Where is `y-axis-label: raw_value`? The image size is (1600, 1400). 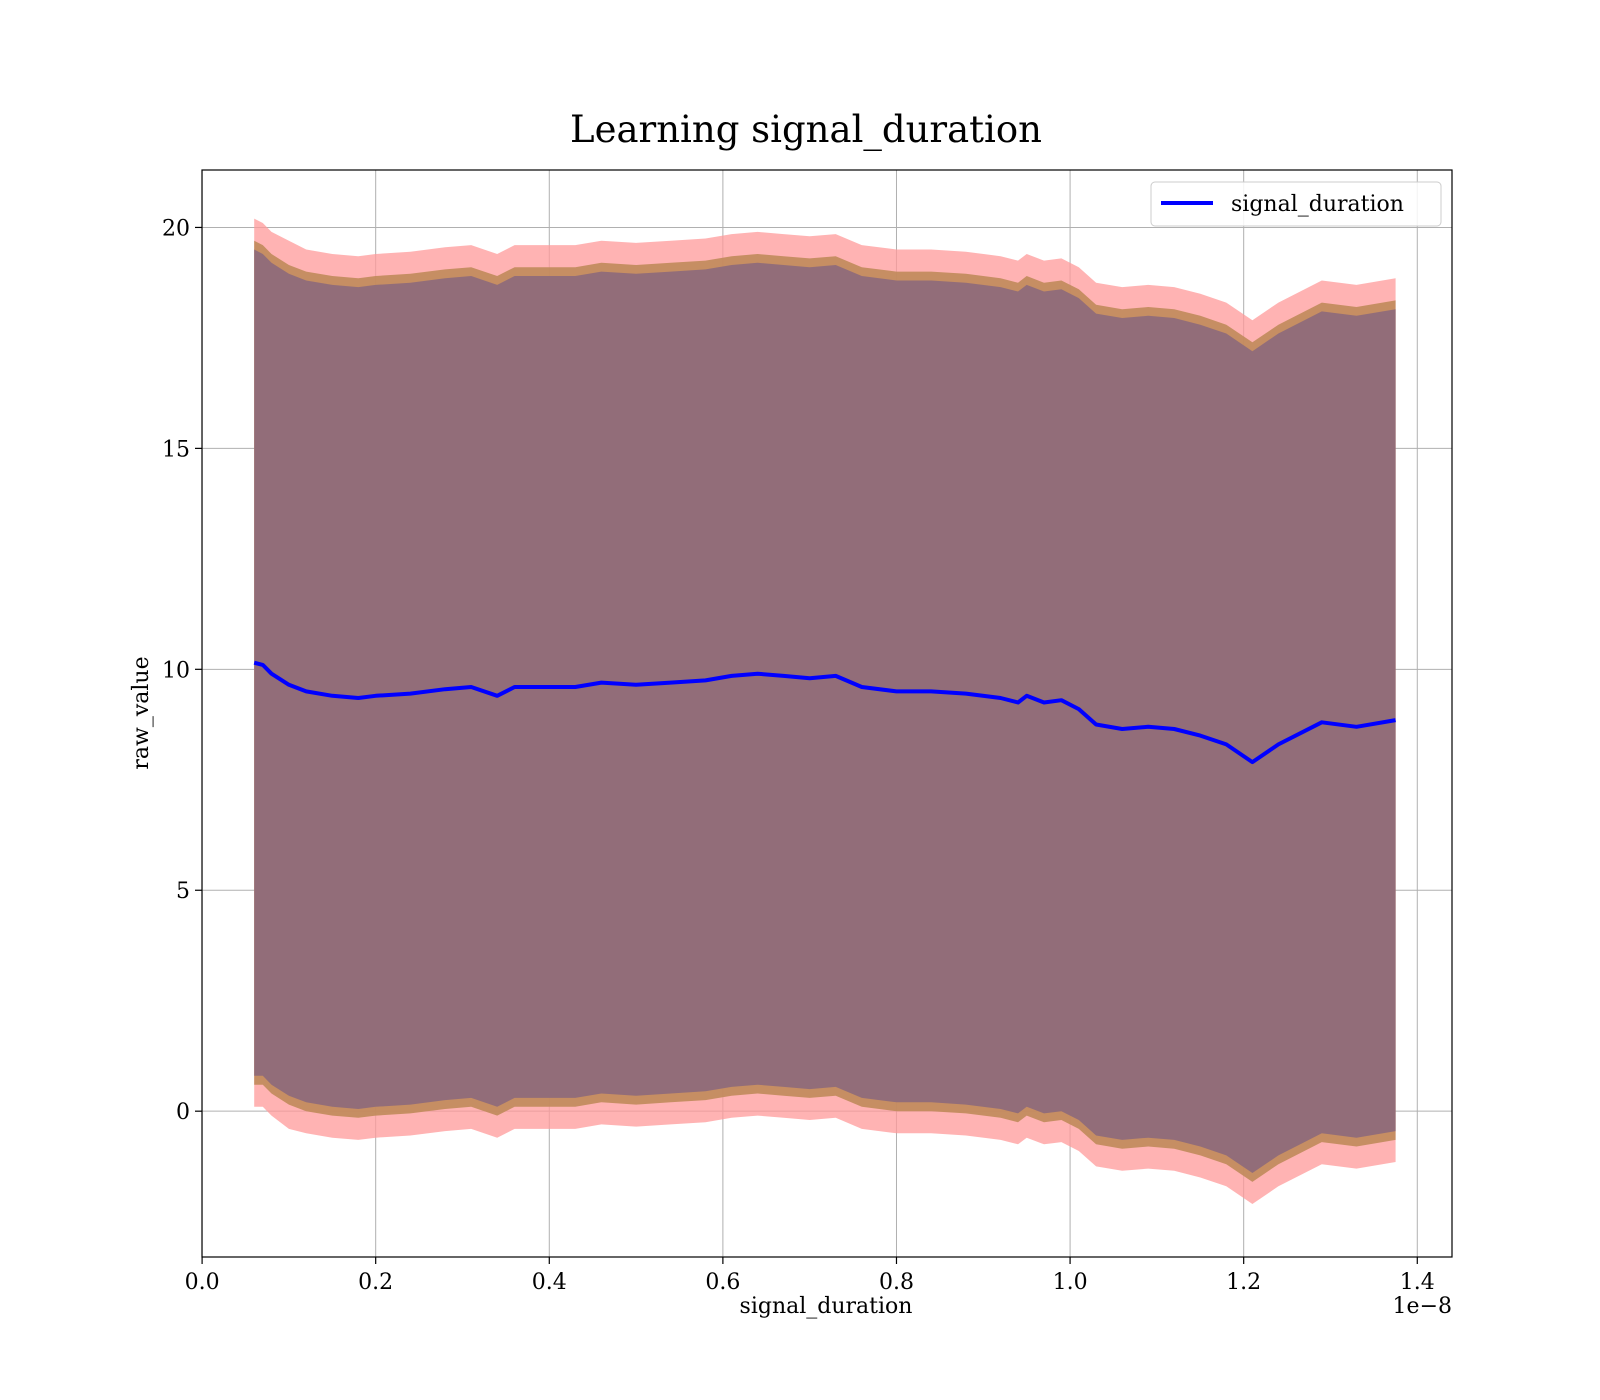
y-axis-label: raw_value is located at coordinates (141, 712).